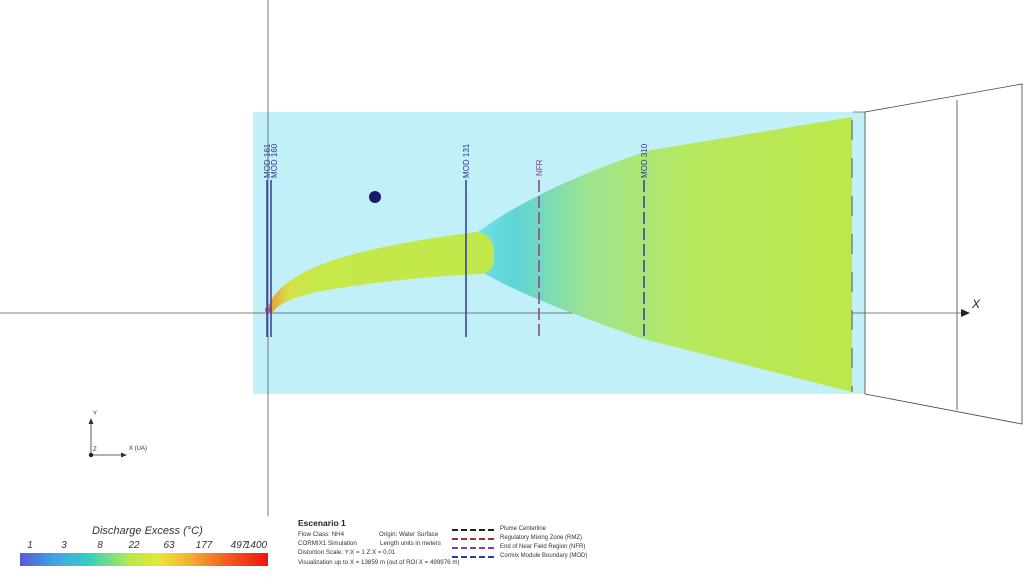  What do you see at coordinates (138, 449) in the screenshot?
I see `triad-x-label: X (UA)` at bounding box center [138, 449].